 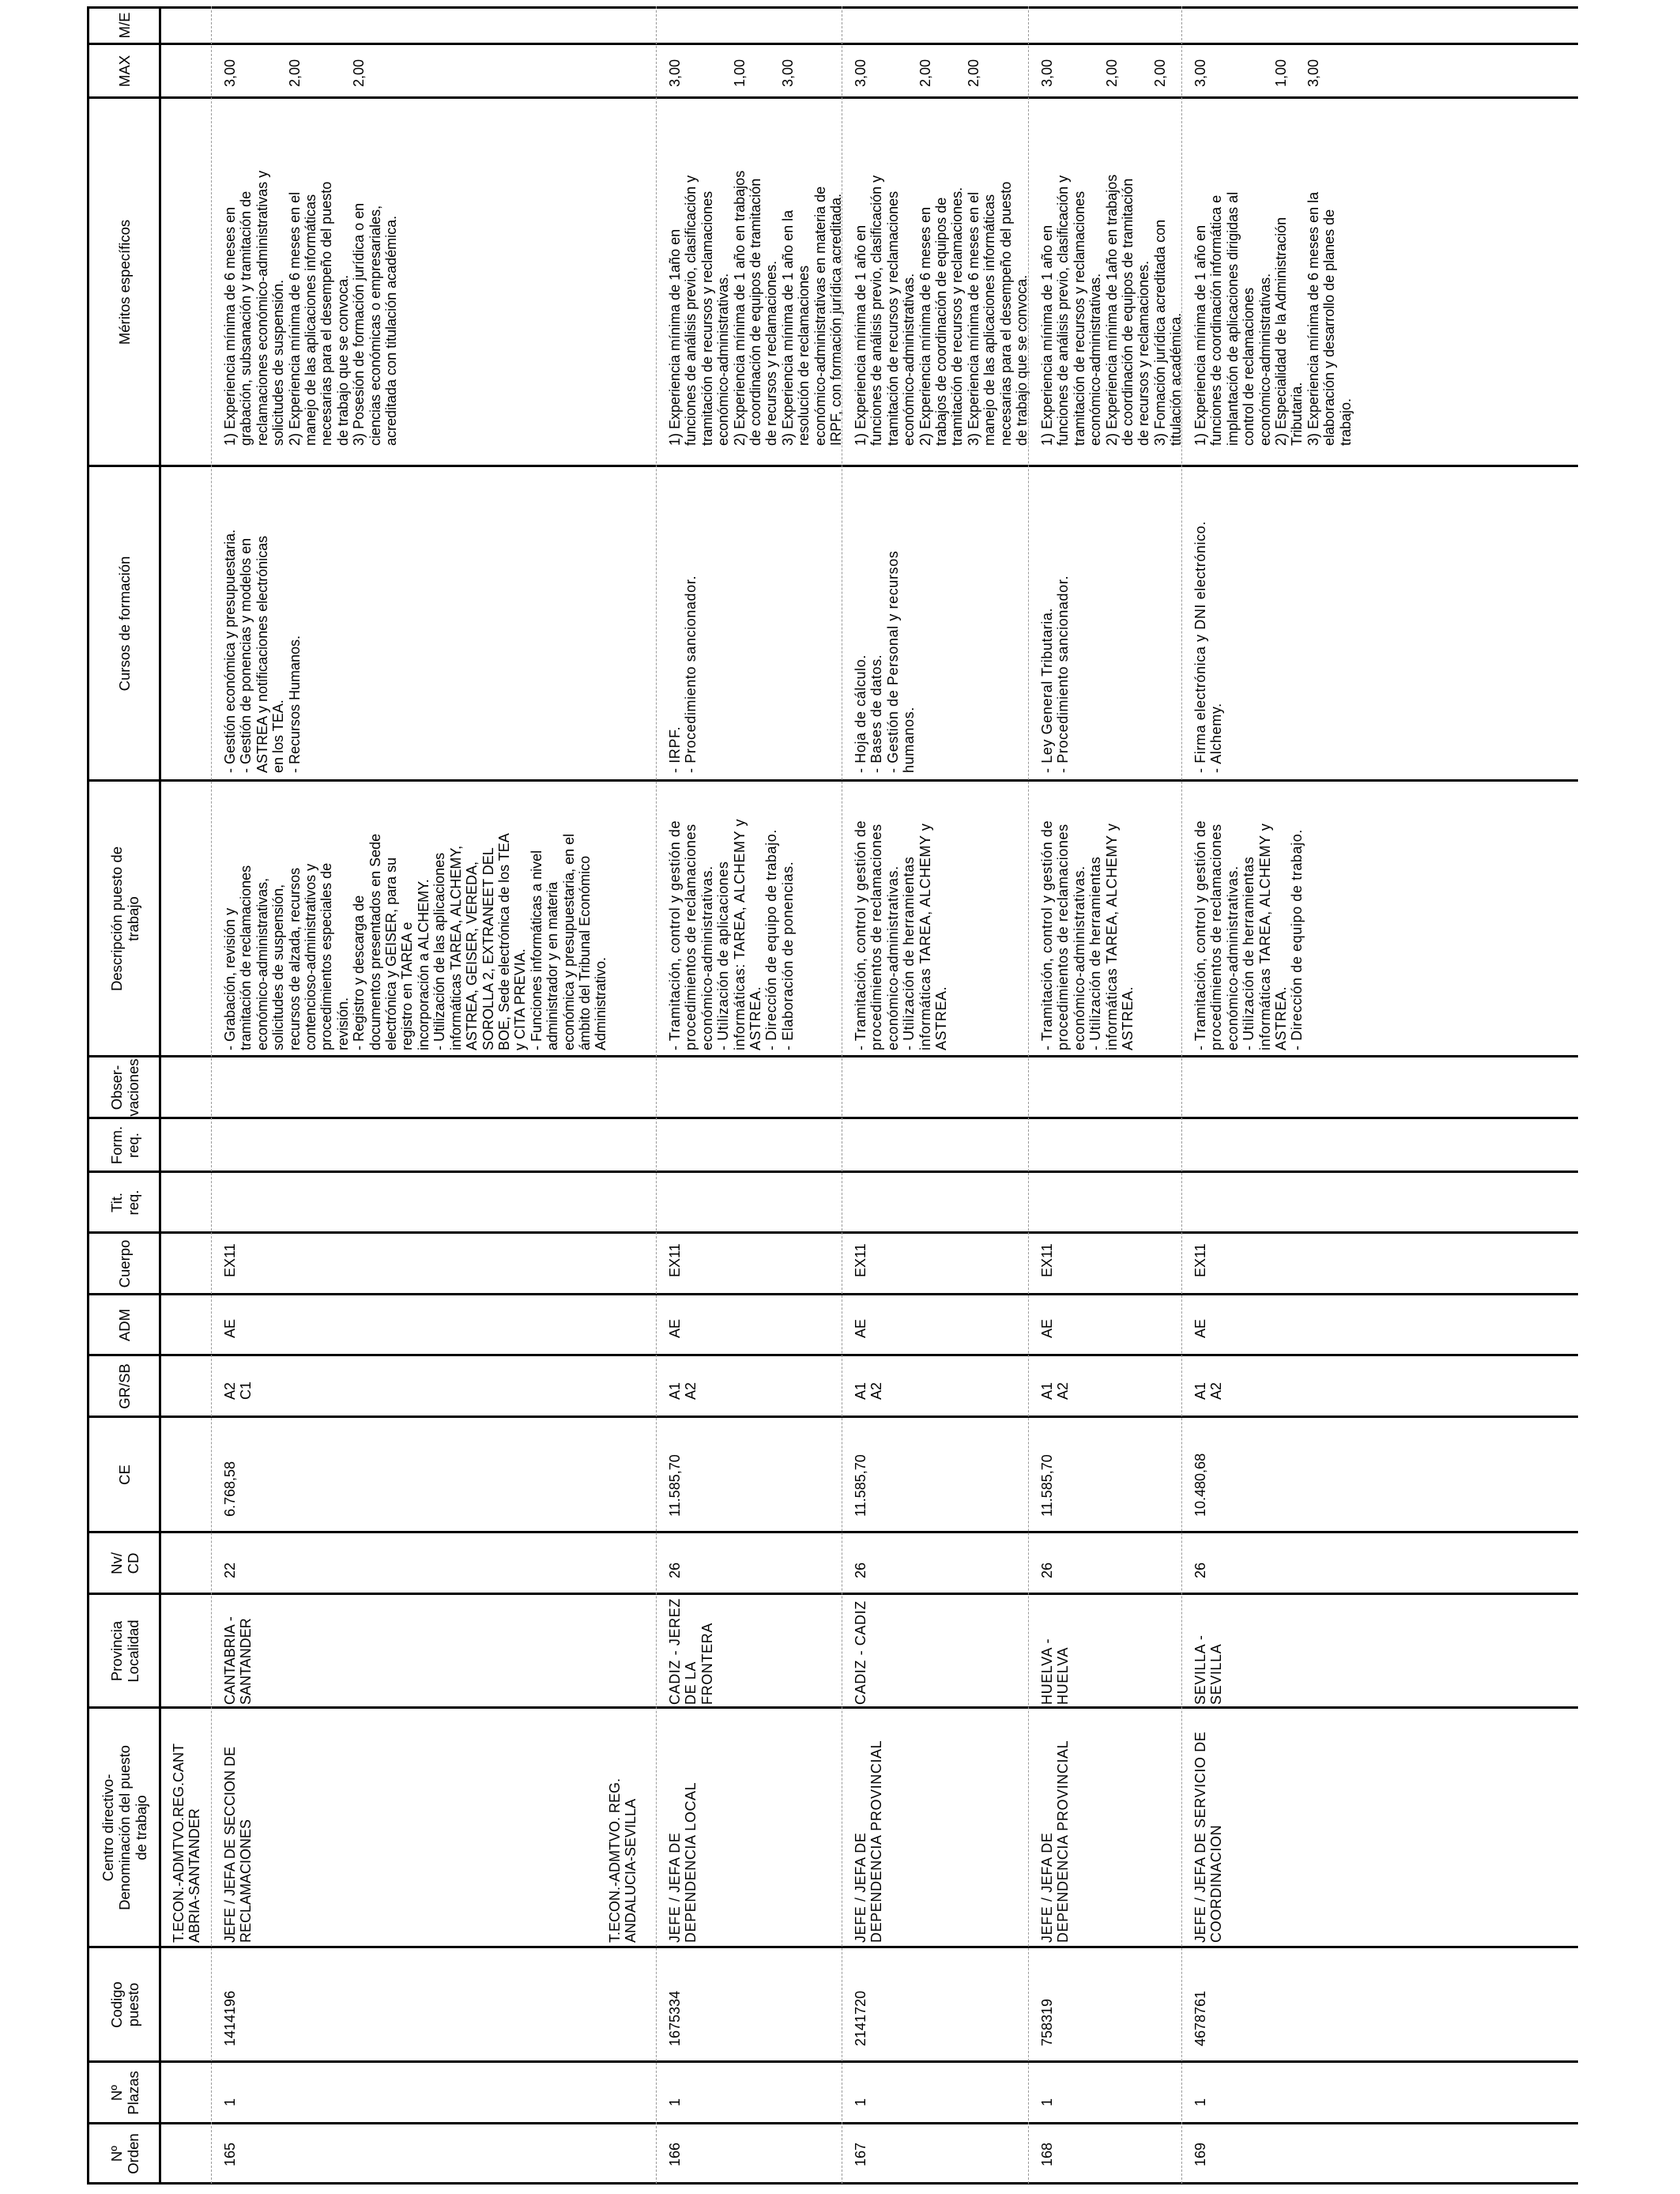 I want to click on header-gr: GR/SB, so click(x=124, y=1386).